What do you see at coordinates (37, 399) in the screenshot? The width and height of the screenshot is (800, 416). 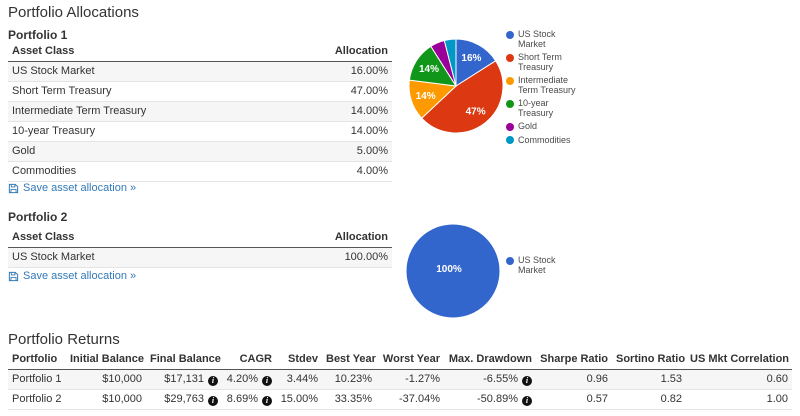 I see `cell-portfolio: Portfolio 2` at bounding box center [37, 399].